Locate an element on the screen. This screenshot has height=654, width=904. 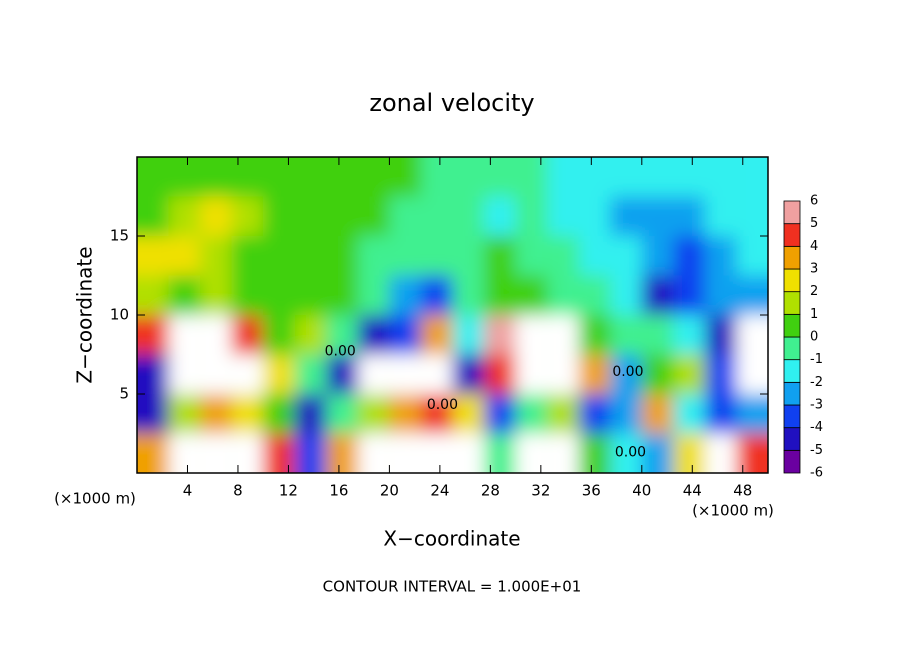
x-tick-label: 20 is located at coordinates (389, 491).